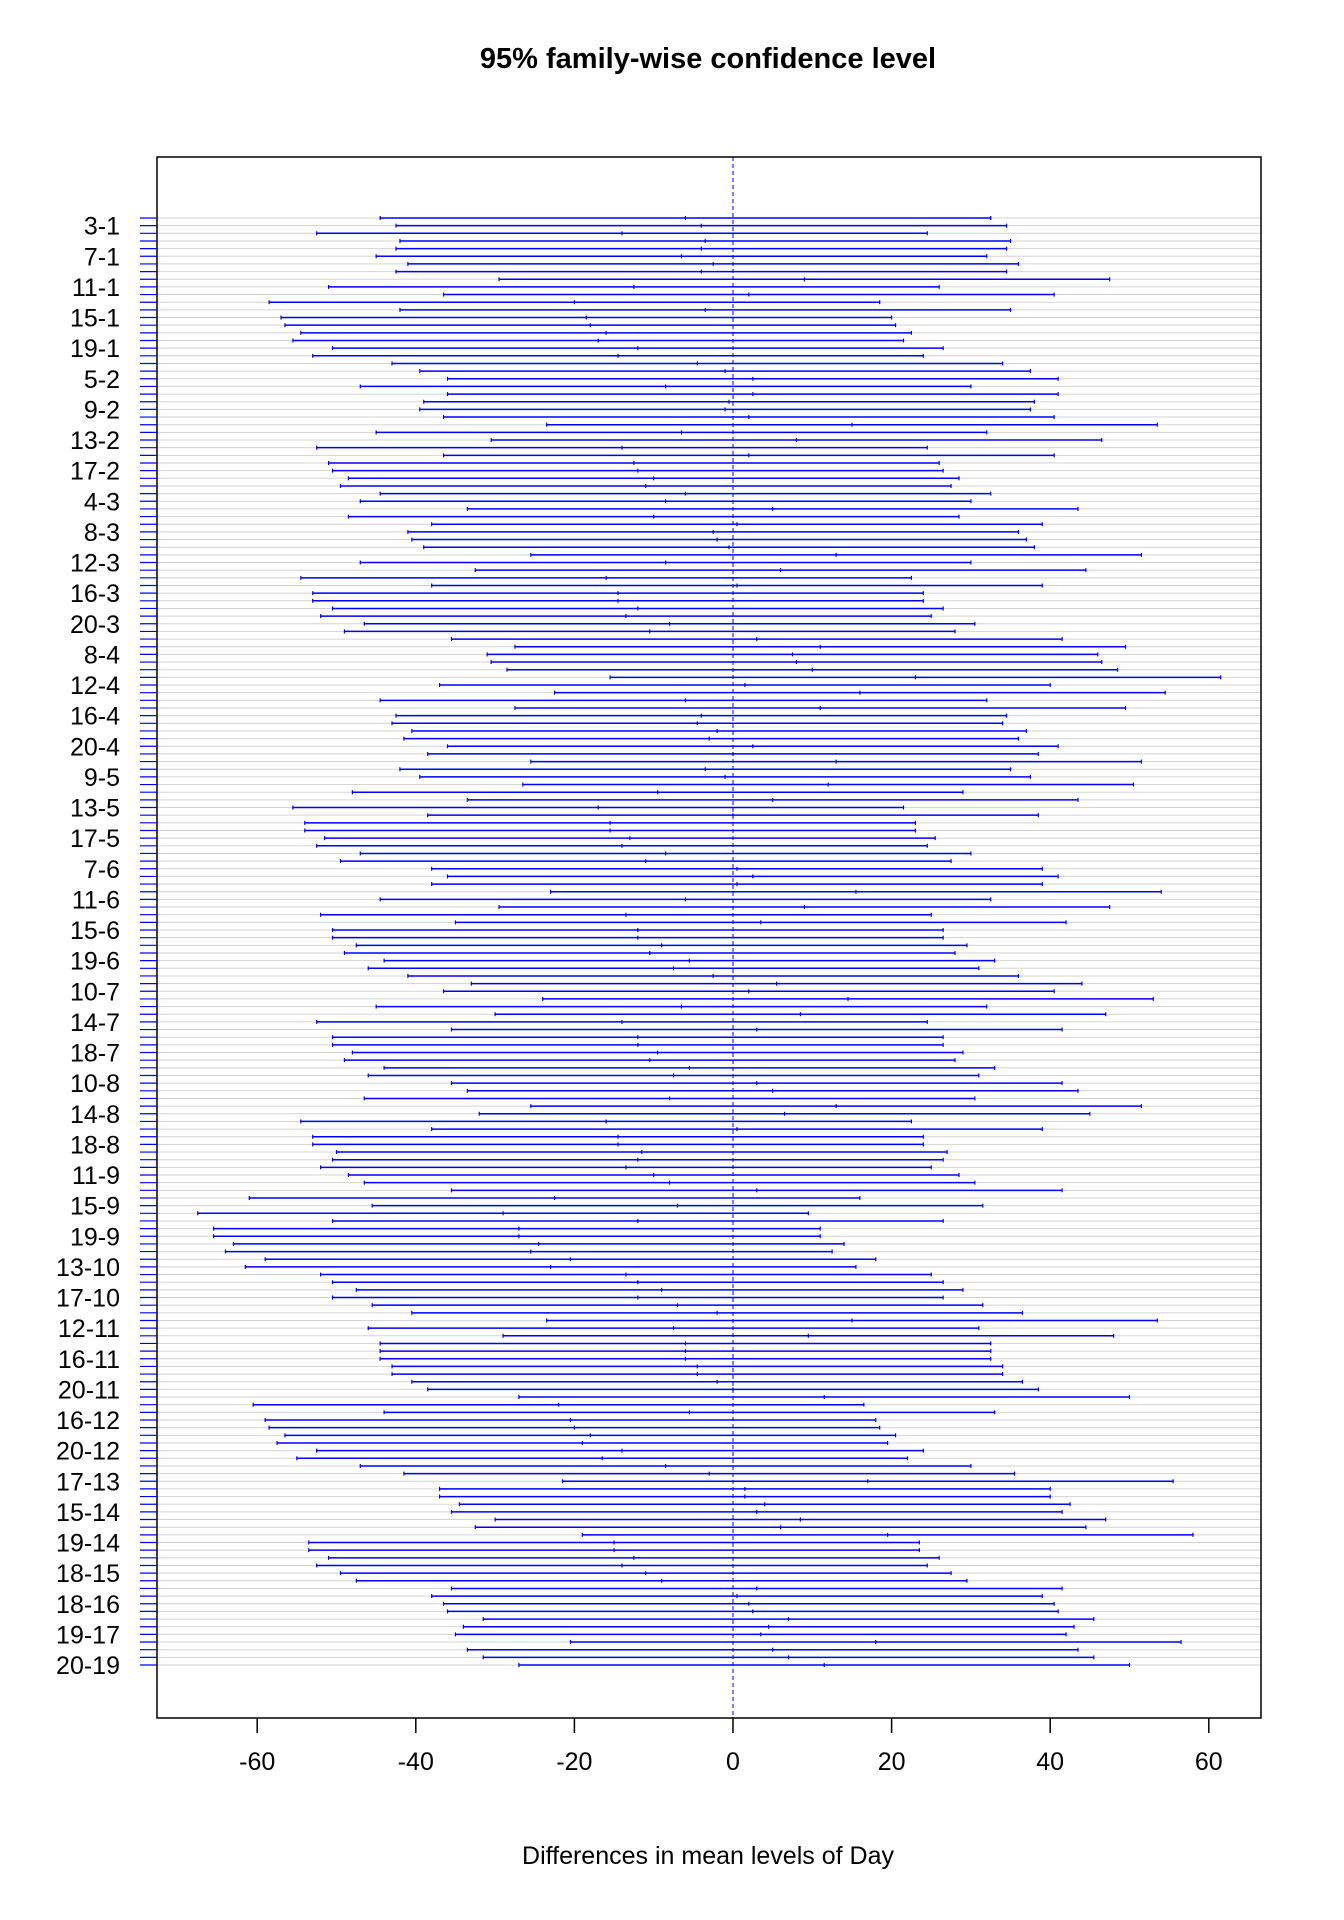 The image size is (1344, 1920). I want to click on x-axis-title: Differences in mean levels of Day, so click(708, 1856).